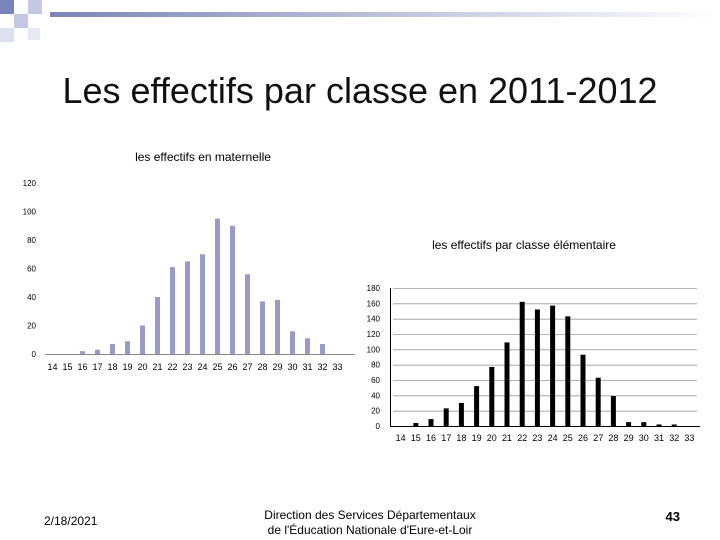 The image size is (720, 540). What do you see at coordinates (524, 245) in the screenshot?
I see `chart-title-elementaire: les effectifs par classe élémentaire` at bounding box center [524, 245].